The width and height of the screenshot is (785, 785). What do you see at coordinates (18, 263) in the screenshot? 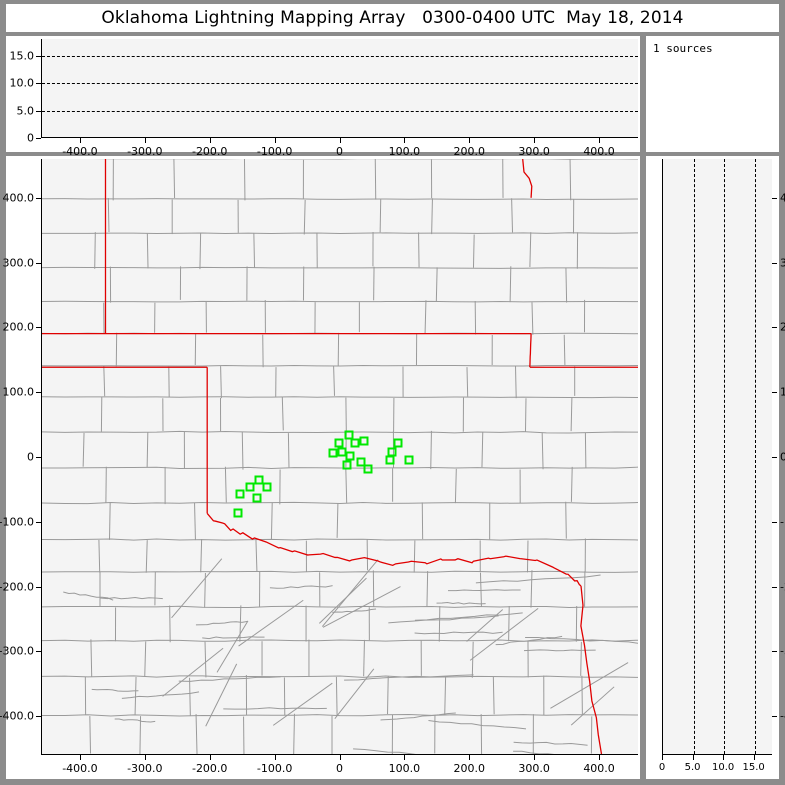
I see `y-axis-label: 300.0` at bounding box center [18, 263].